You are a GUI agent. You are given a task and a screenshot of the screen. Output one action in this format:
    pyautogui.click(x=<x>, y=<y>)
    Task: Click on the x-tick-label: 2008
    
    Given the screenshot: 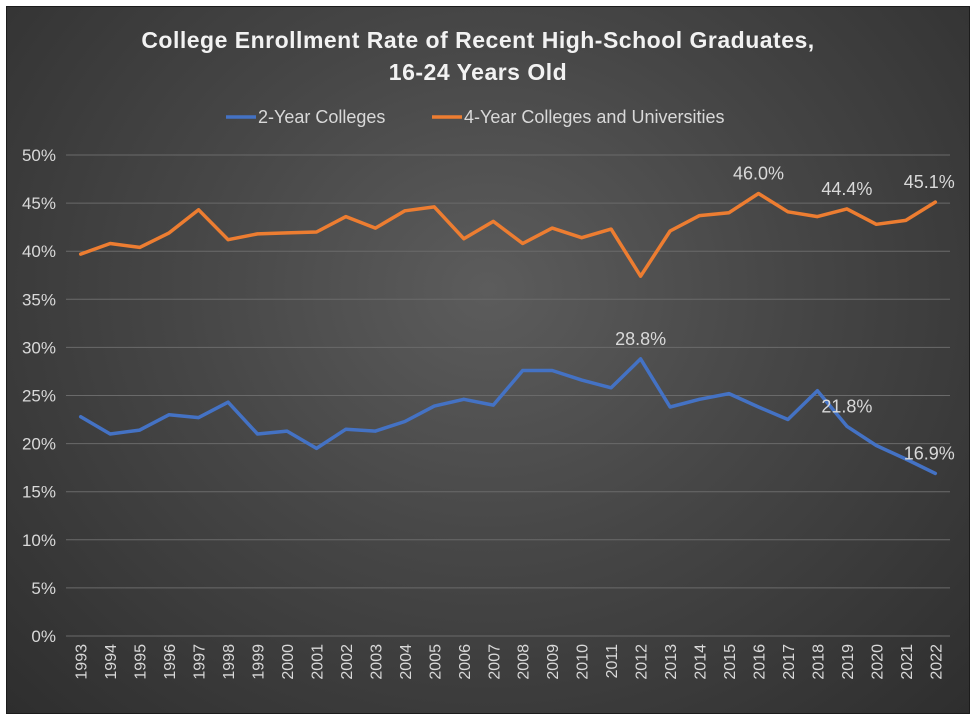 What is the action you would take?
    pyautogui.click(x=524, y=662)
    